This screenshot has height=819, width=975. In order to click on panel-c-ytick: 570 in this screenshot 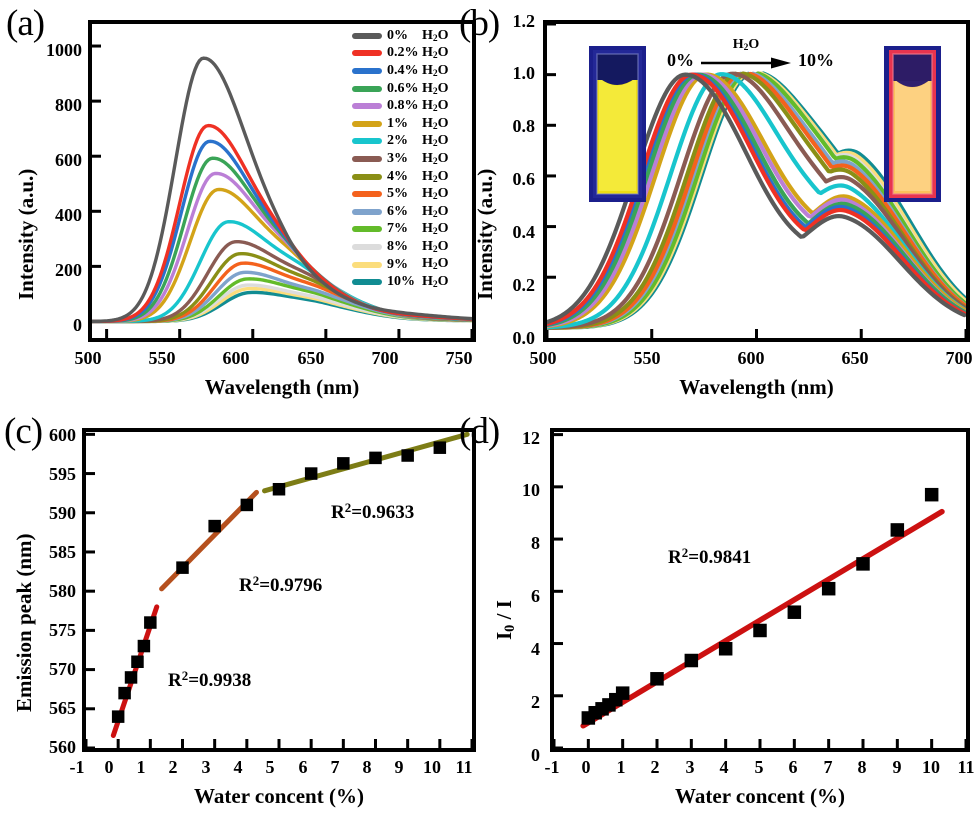, I will do `click(62, 669)`.